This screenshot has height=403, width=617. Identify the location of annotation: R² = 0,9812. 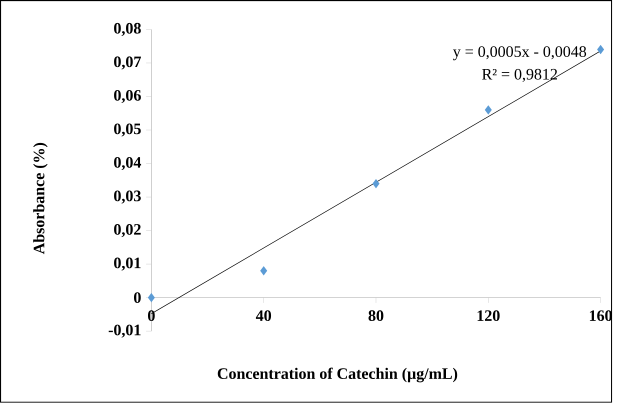
(519, 75).